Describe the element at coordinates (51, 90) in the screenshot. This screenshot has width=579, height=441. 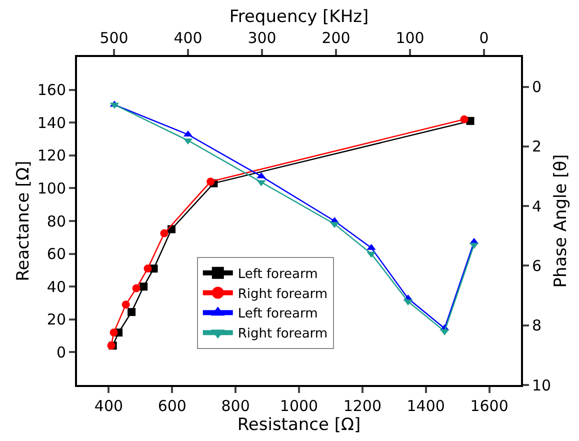
I see `y-tick-label: 160` at that location.